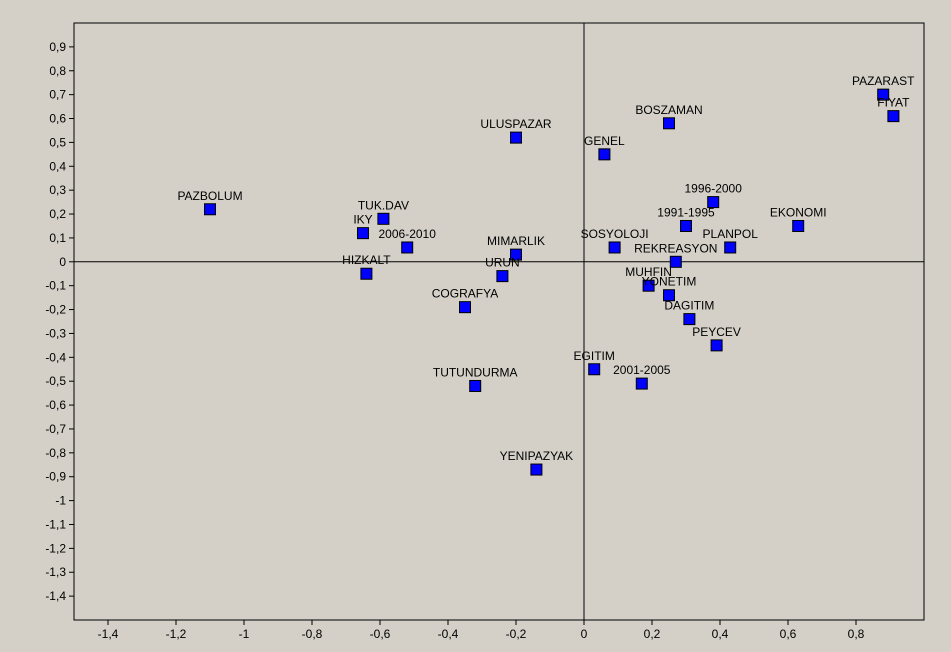 Image resolution: width=951 pixels, height=652 pixels. Describe the element at coordinates (648, 272) in the screenshot. I see `data-point-label: MUHFIN` at that location.